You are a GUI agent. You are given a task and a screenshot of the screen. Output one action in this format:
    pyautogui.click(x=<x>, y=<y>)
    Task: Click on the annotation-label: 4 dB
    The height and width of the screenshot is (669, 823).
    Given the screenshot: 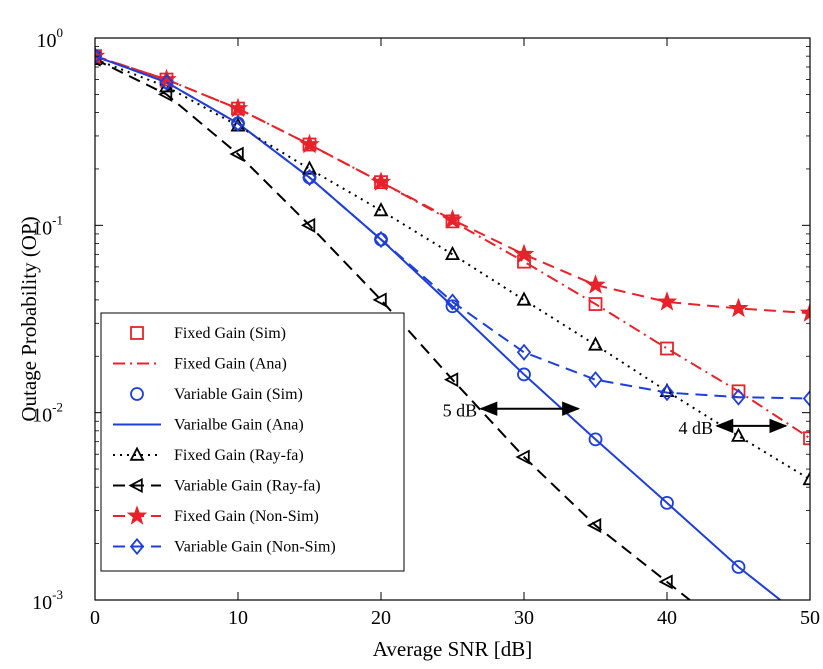 What is the action you would take?
    pyautogui.click(x=696, y=428)
    